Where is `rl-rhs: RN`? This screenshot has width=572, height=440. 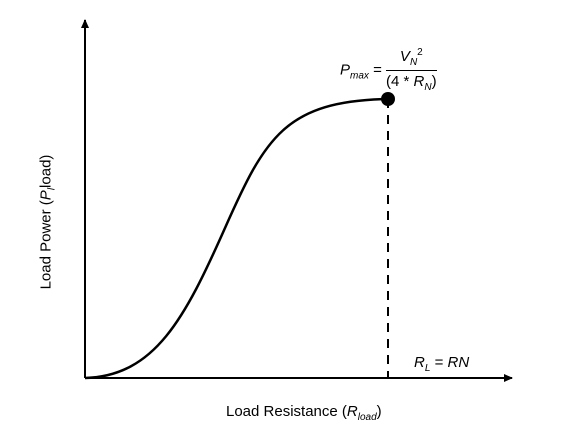 rl-rhs: RN is located at coordinates (458, 362).